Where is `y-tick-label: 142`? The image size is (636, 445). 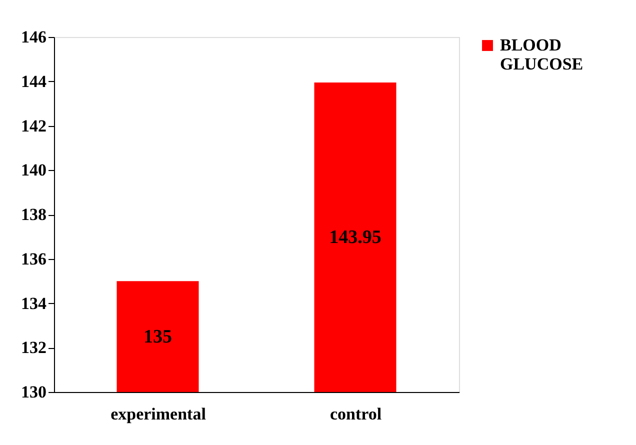 y-tick-label: 142 is located at coordinates (33, 126).